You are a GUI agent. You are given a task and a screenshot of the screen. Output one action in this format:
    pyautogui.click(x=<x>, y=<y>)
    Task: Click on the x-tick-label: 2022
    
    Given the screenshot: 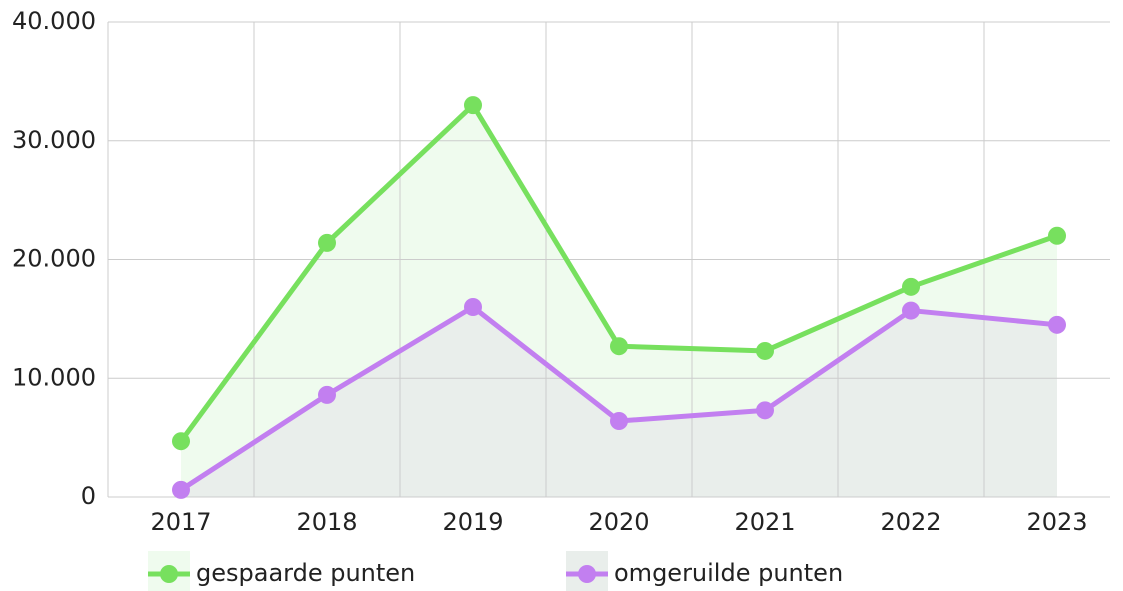 What is the action you would take?
    pyautogui.click(x=910, y=522)
    